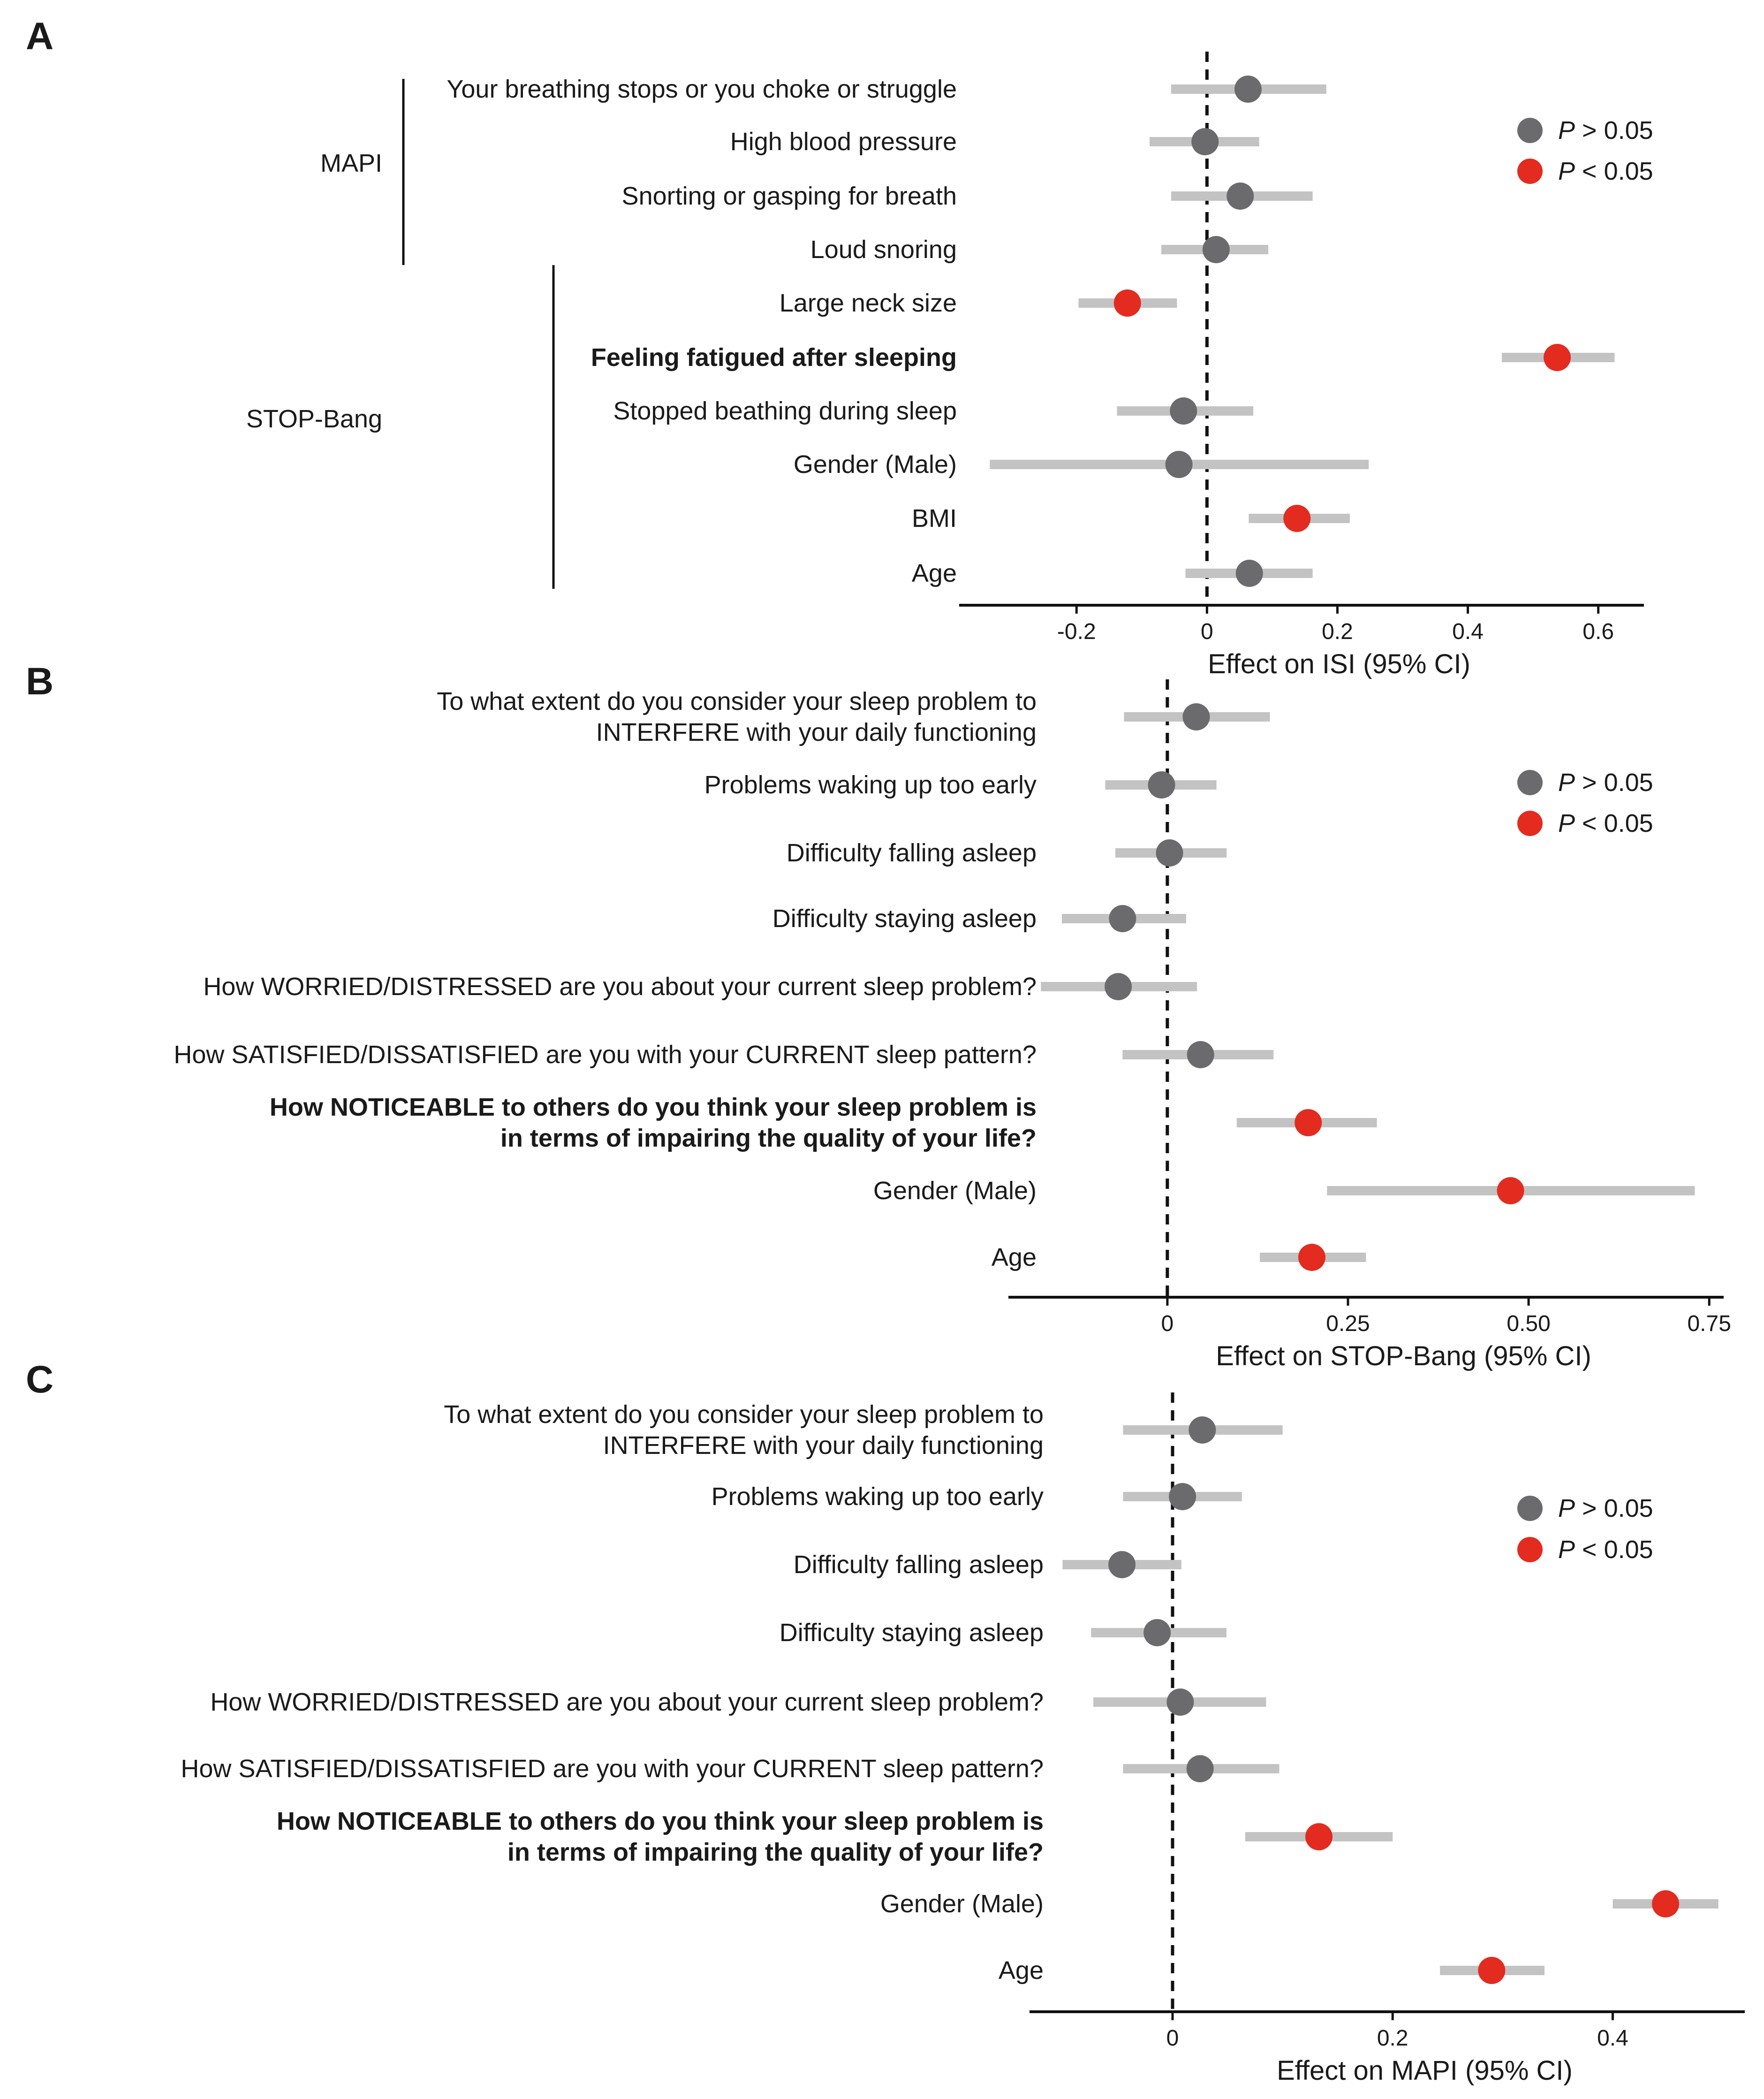 The width and height of the screenshot is (1764, 2099). What do you see at coordinates (789, 196) in the screenshot?
I see `row-label: Snorting or gasping for breath` at bounding box center [789, 196].